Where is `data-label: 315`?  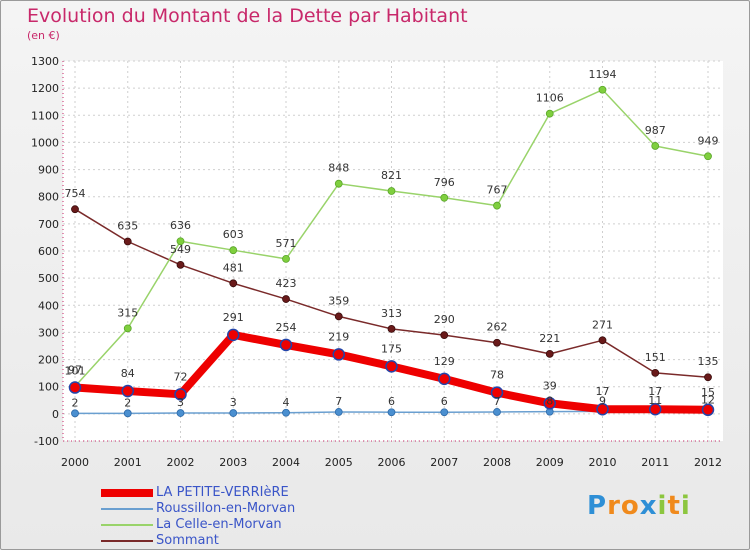 data-label: 315 is located at coordinates (127, 312).